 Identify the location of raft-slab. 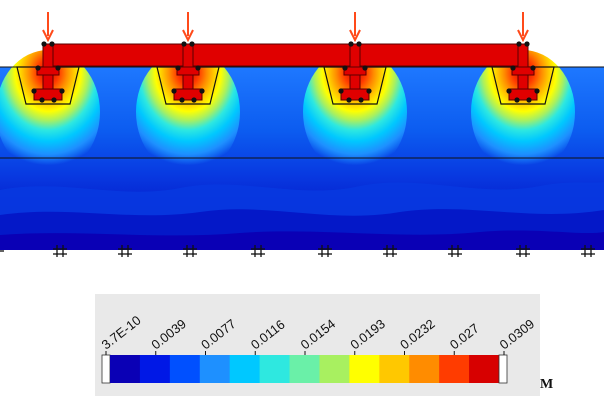
(286, 55).